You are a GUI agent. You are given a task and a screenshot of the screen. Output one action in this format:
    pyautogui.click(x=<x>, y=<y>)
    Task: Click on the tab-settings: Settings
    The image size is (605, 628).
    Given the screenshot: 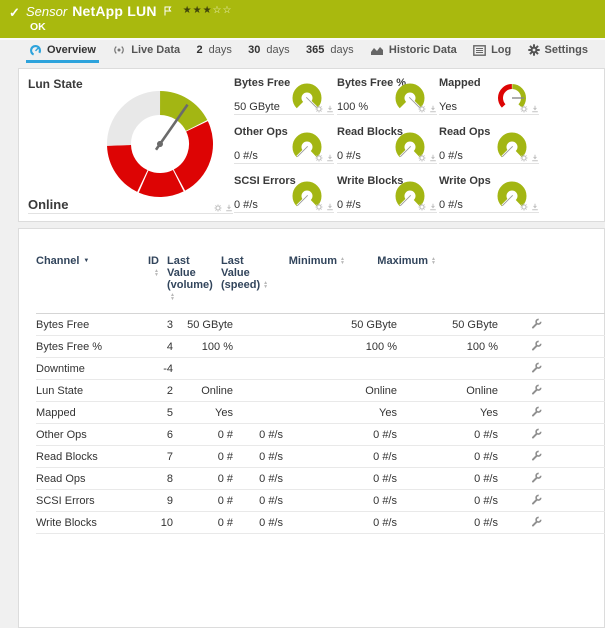 What is the action you would take?
    pyautogui.click(x=558, y=51)
    